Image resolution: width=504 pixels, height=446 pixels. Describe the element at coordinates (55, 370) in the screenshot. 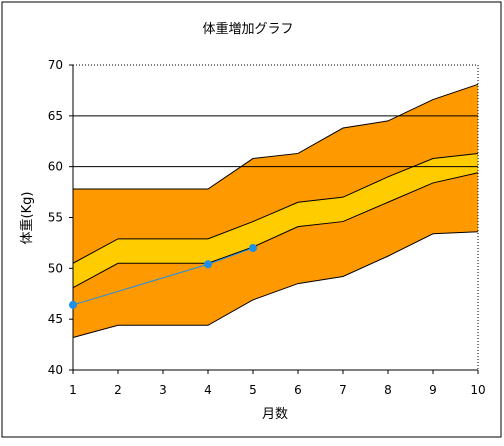

I see `y-tick-label-40: 40` at that location.